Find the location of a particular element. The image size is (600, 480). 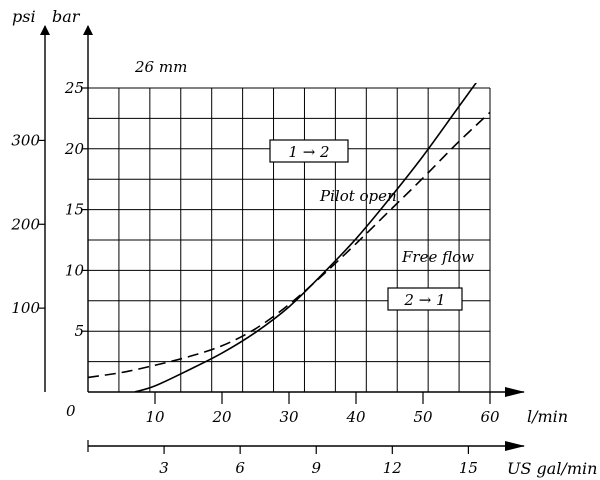

forward-direction-label: 1 → 2 is located at coordinates (308, 152).